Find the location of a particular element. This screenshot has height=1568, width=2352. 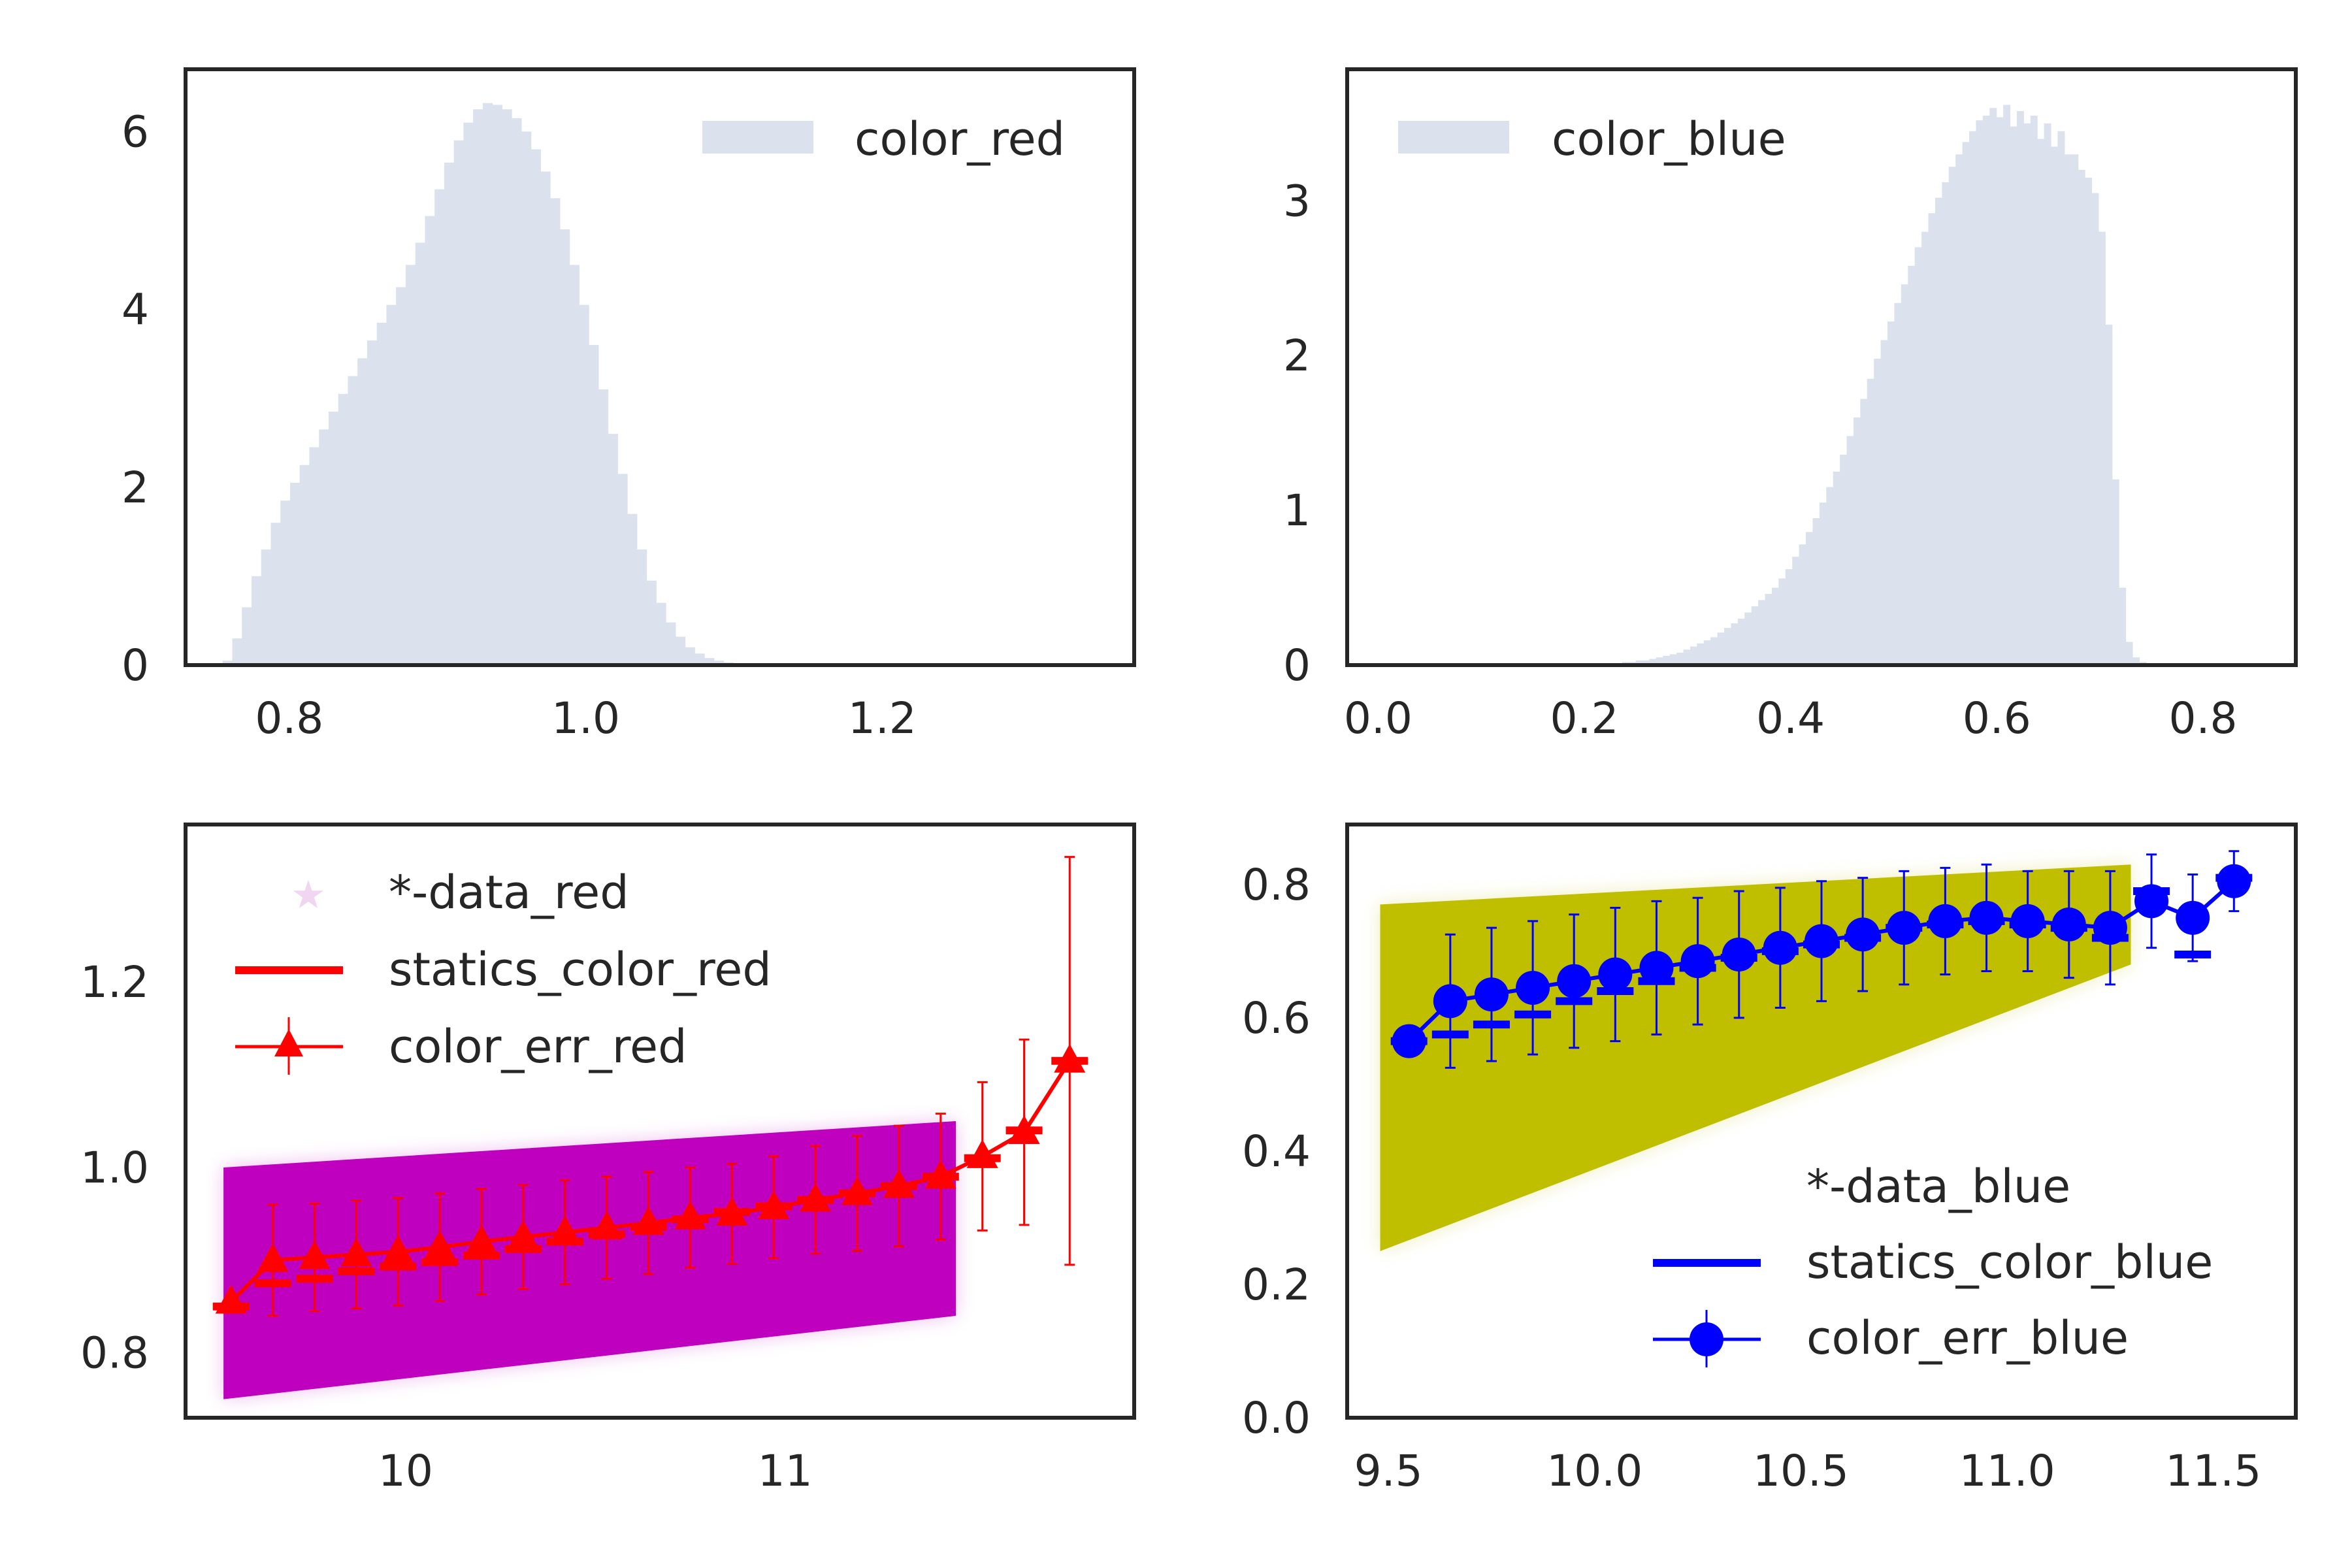

legend-label-statics-red: statics_color_red is located at coordinates (580, 969).